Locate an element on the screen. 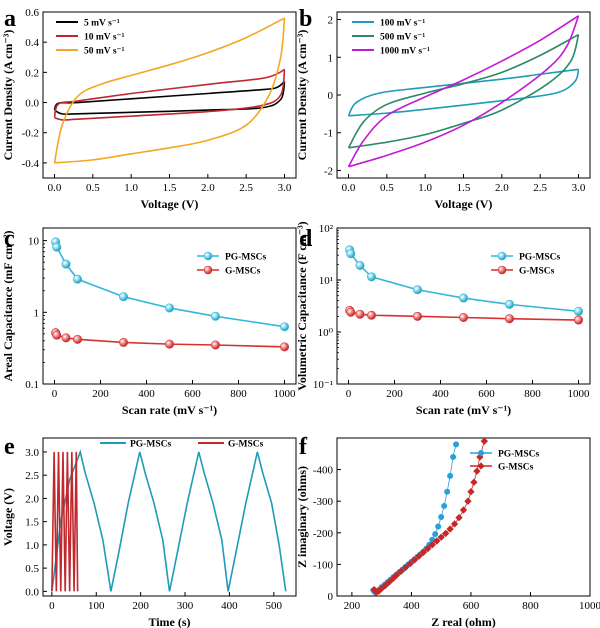  panel-d-xtick-label: 800 is located at coordinates (532, 394).